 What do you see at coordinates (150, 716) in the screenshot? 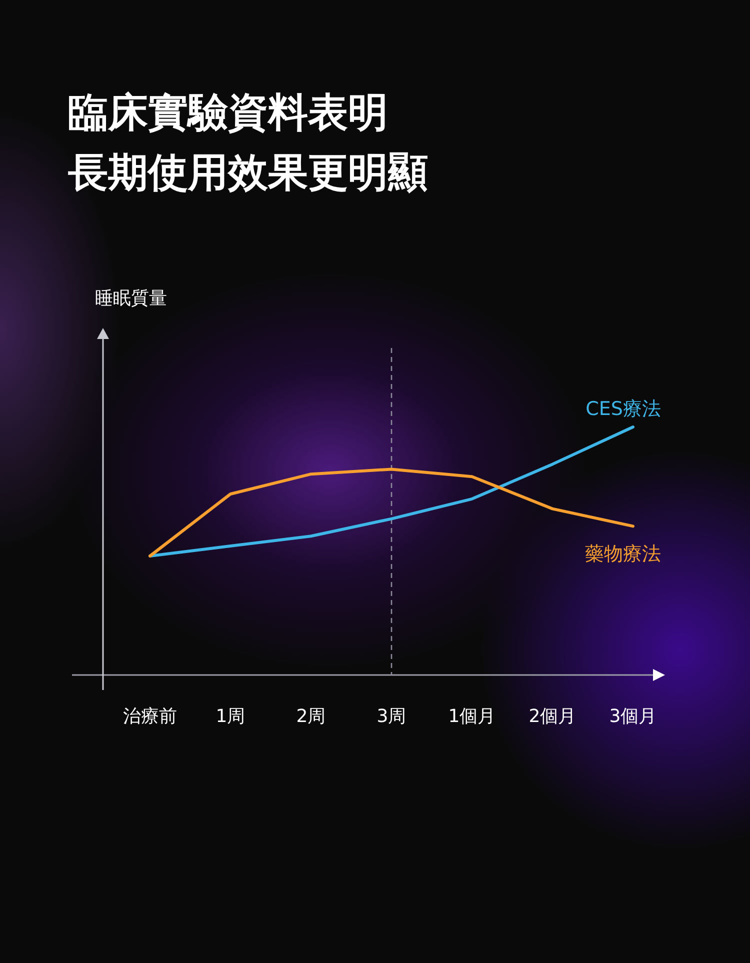
I see `x-tick-label: 治療前` at bounding box center [150, 716].